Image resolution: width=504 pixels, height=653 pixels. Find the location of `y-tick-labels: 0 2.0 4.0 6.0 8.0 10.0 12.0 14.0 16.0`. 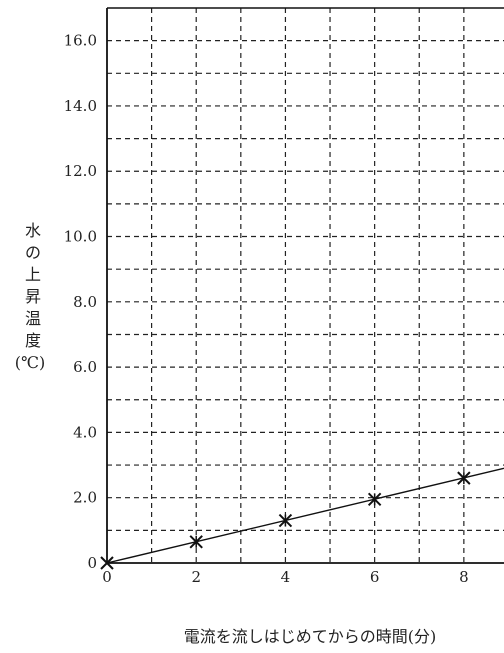

y-tick-labels: 0 2.0 4.0 6.0 8.0 10.0 12.0 14.0 16.0 is located at coordinates (80, 302).